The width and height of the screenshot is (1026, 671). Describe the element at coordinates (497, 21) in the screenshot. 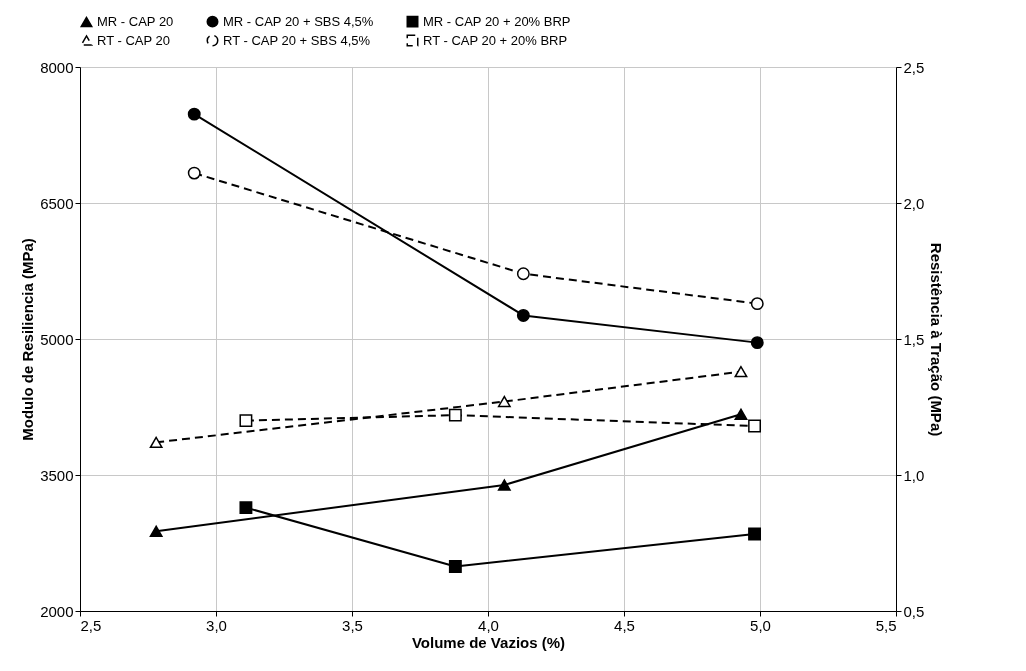

I see `legend-label: MR - CAP 20 + 20% BRP` at that location.